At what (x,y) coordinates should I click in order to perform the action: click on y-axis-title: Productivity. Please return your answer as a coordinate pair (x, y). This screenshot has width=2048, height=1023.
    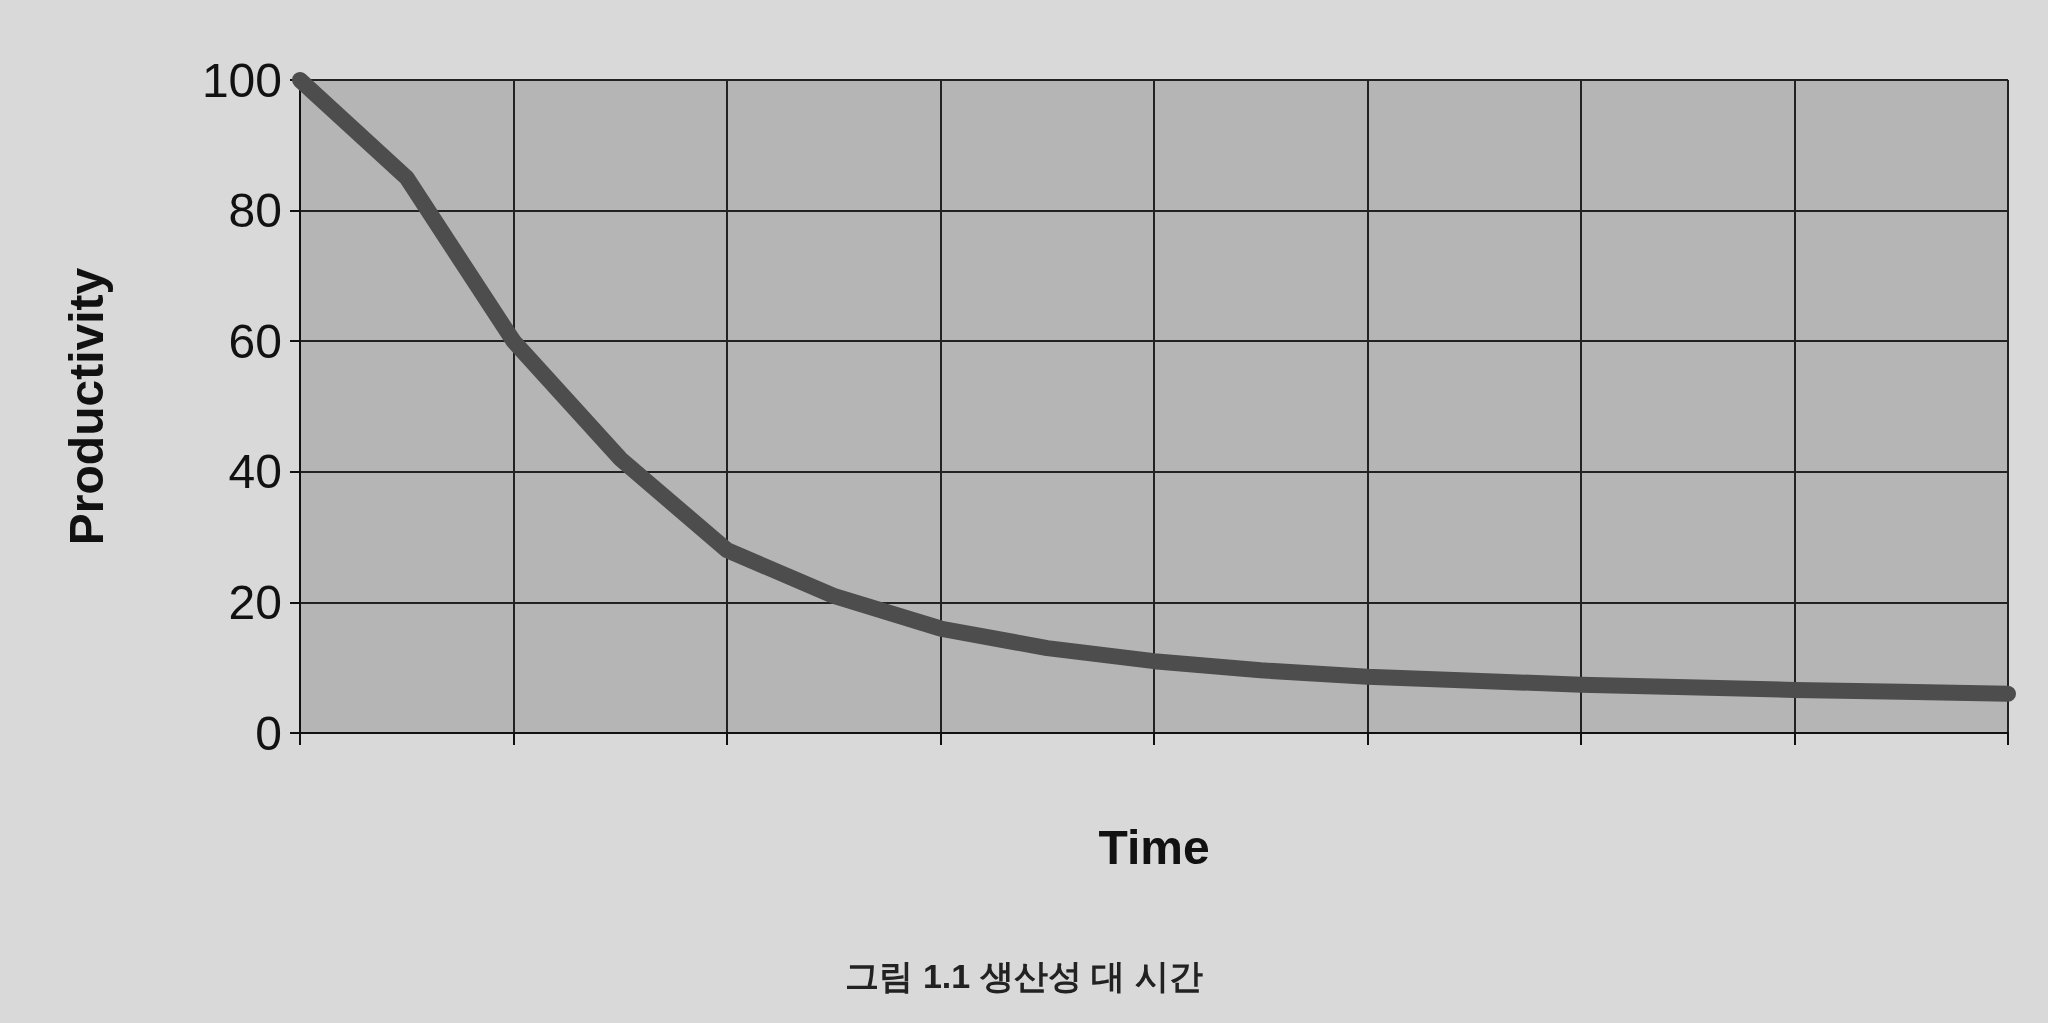
    Looking at the image, I should click on (86, 406).